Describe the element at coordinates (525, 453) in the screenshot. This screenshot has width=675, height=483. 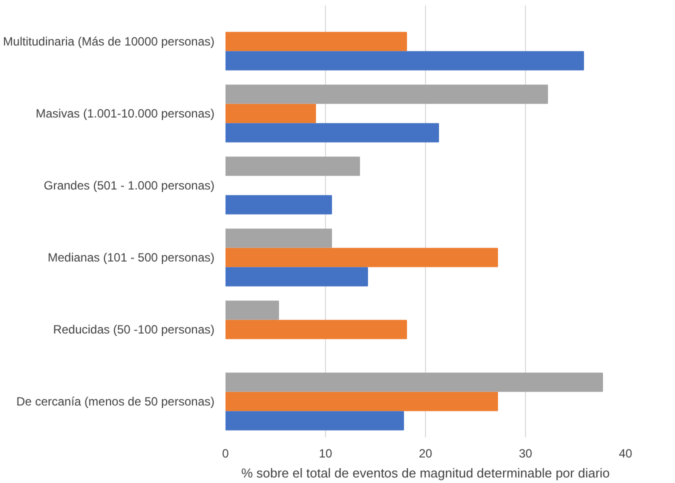
I see `x-tick-label: 30` at that location.